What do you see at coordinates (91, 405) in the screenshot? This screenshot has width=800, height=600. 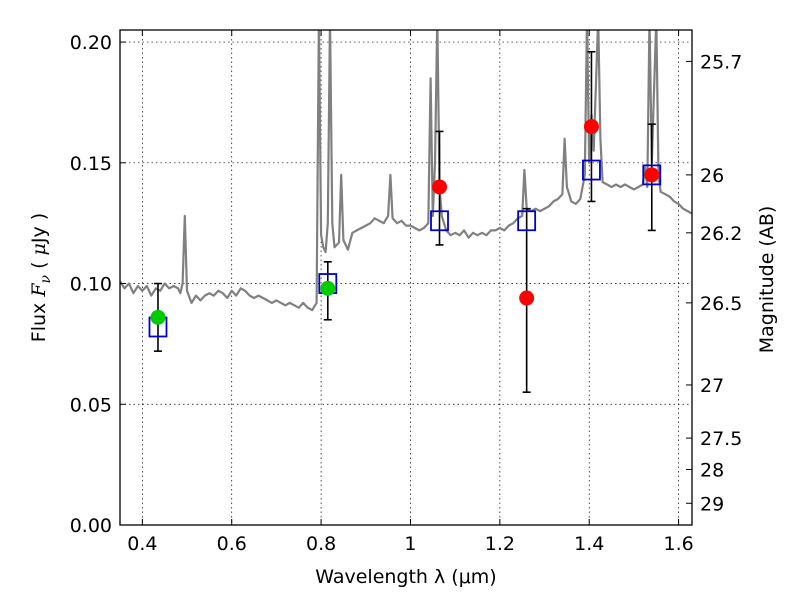 I see `y-tick-label: 0.05` at bounding box center [91, 405].